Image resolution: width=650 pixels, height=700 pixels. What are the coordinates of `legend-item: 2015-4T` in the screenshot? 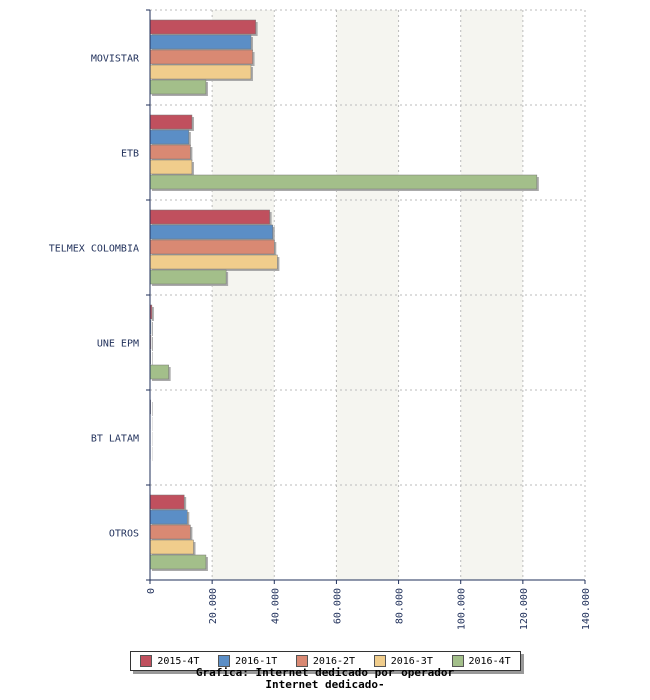 It's located at (169, 661).